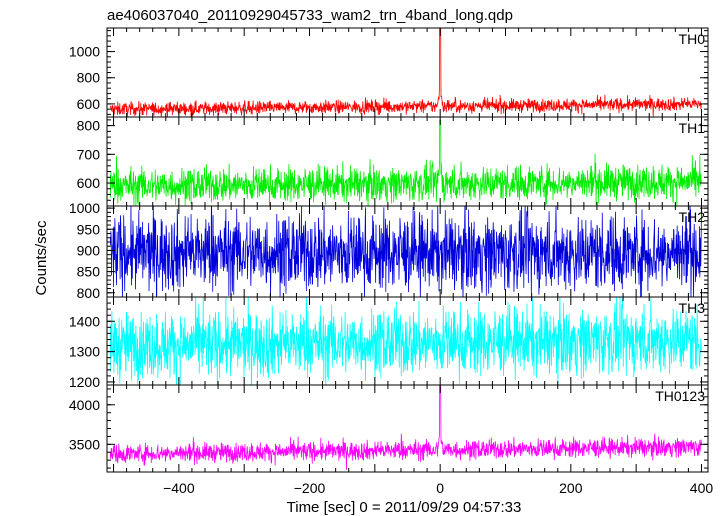 Image resolution: width=722 pixels, height=516 pixels. What do you see at coordinates (405, 341) in the screenshot?
I see `series-line-th3` at bounding box center [405, 341].